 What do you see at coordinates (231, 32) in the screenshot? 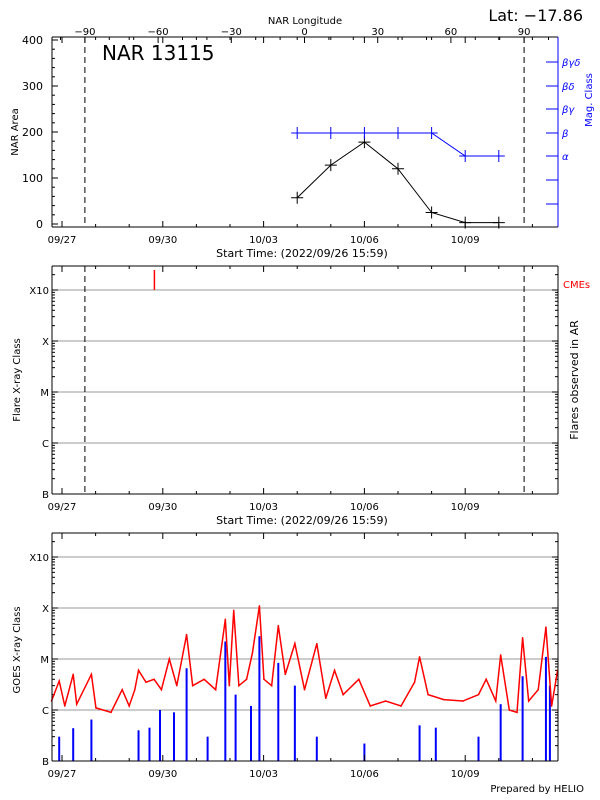
I see `top-x-tick-label: −30` at bounding box center [231, 32].